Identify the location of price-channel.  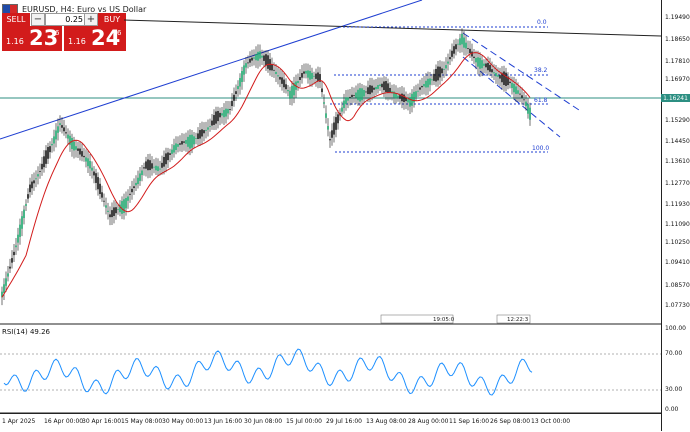
(522, 85).